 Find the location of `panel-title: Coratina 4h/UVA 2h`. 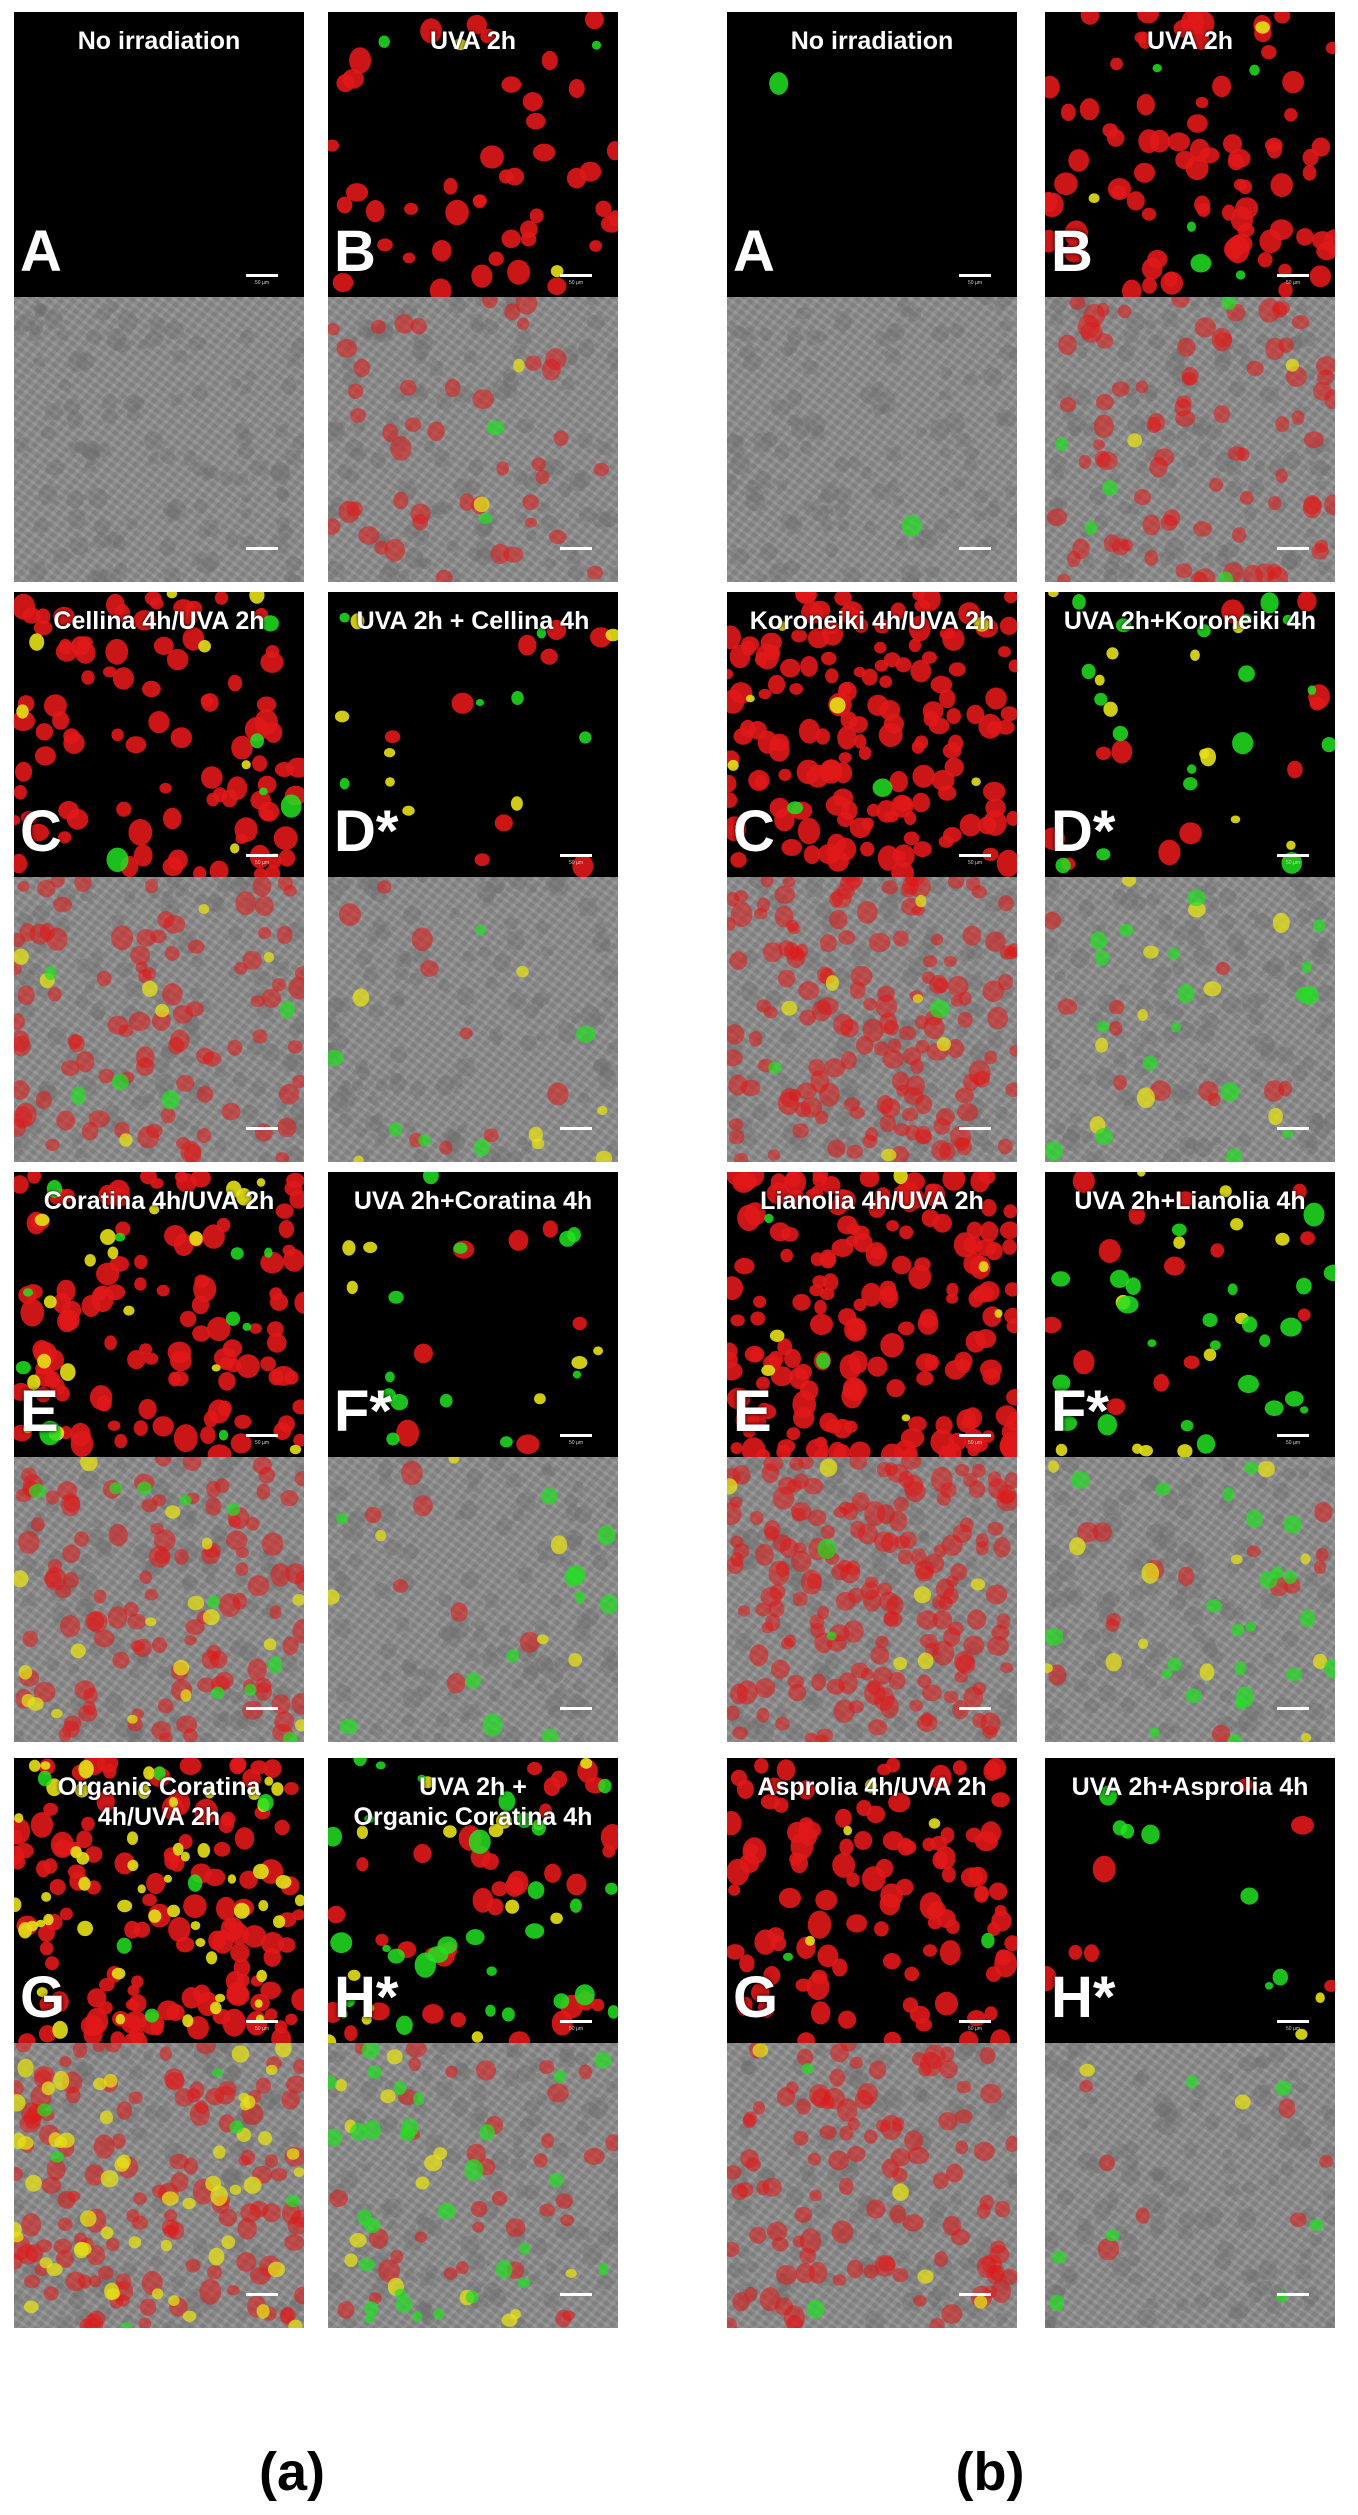

panel-title: Coratina 4h/UVA 2h is located at coordinates (159, 1201).